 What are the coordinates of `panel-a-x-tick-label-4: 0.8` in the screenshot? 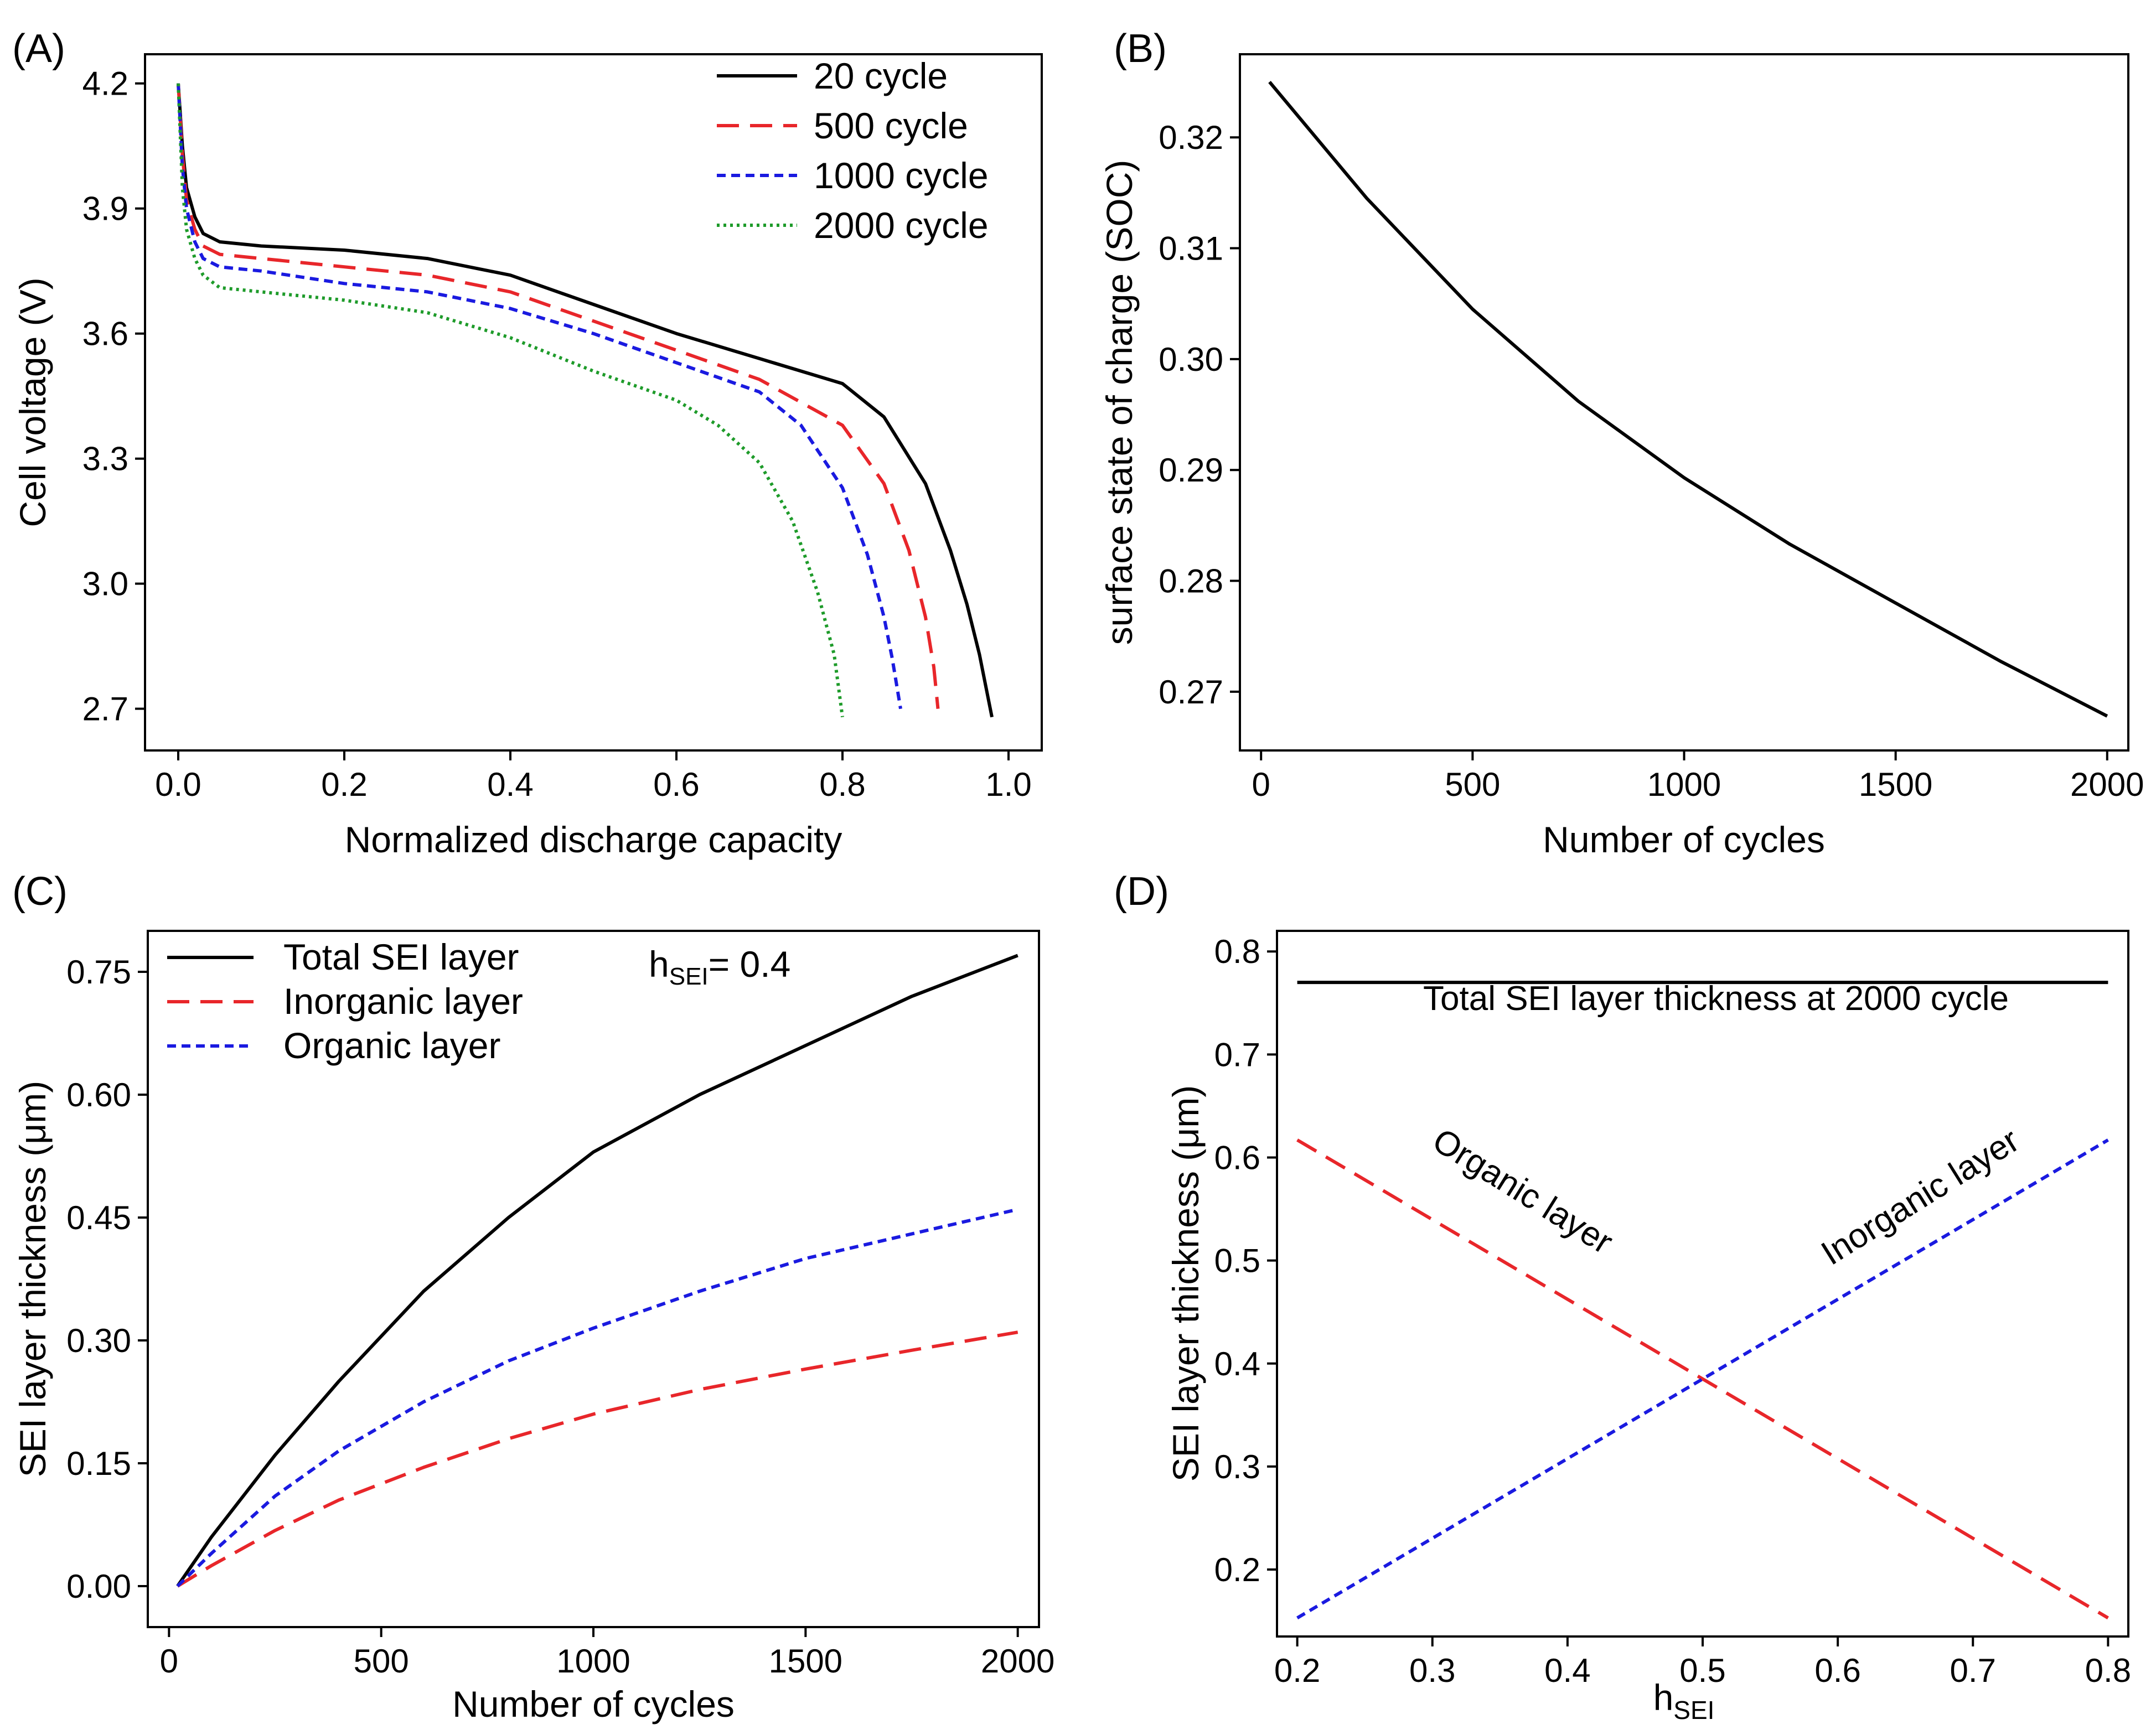 It's located at (842, 784).